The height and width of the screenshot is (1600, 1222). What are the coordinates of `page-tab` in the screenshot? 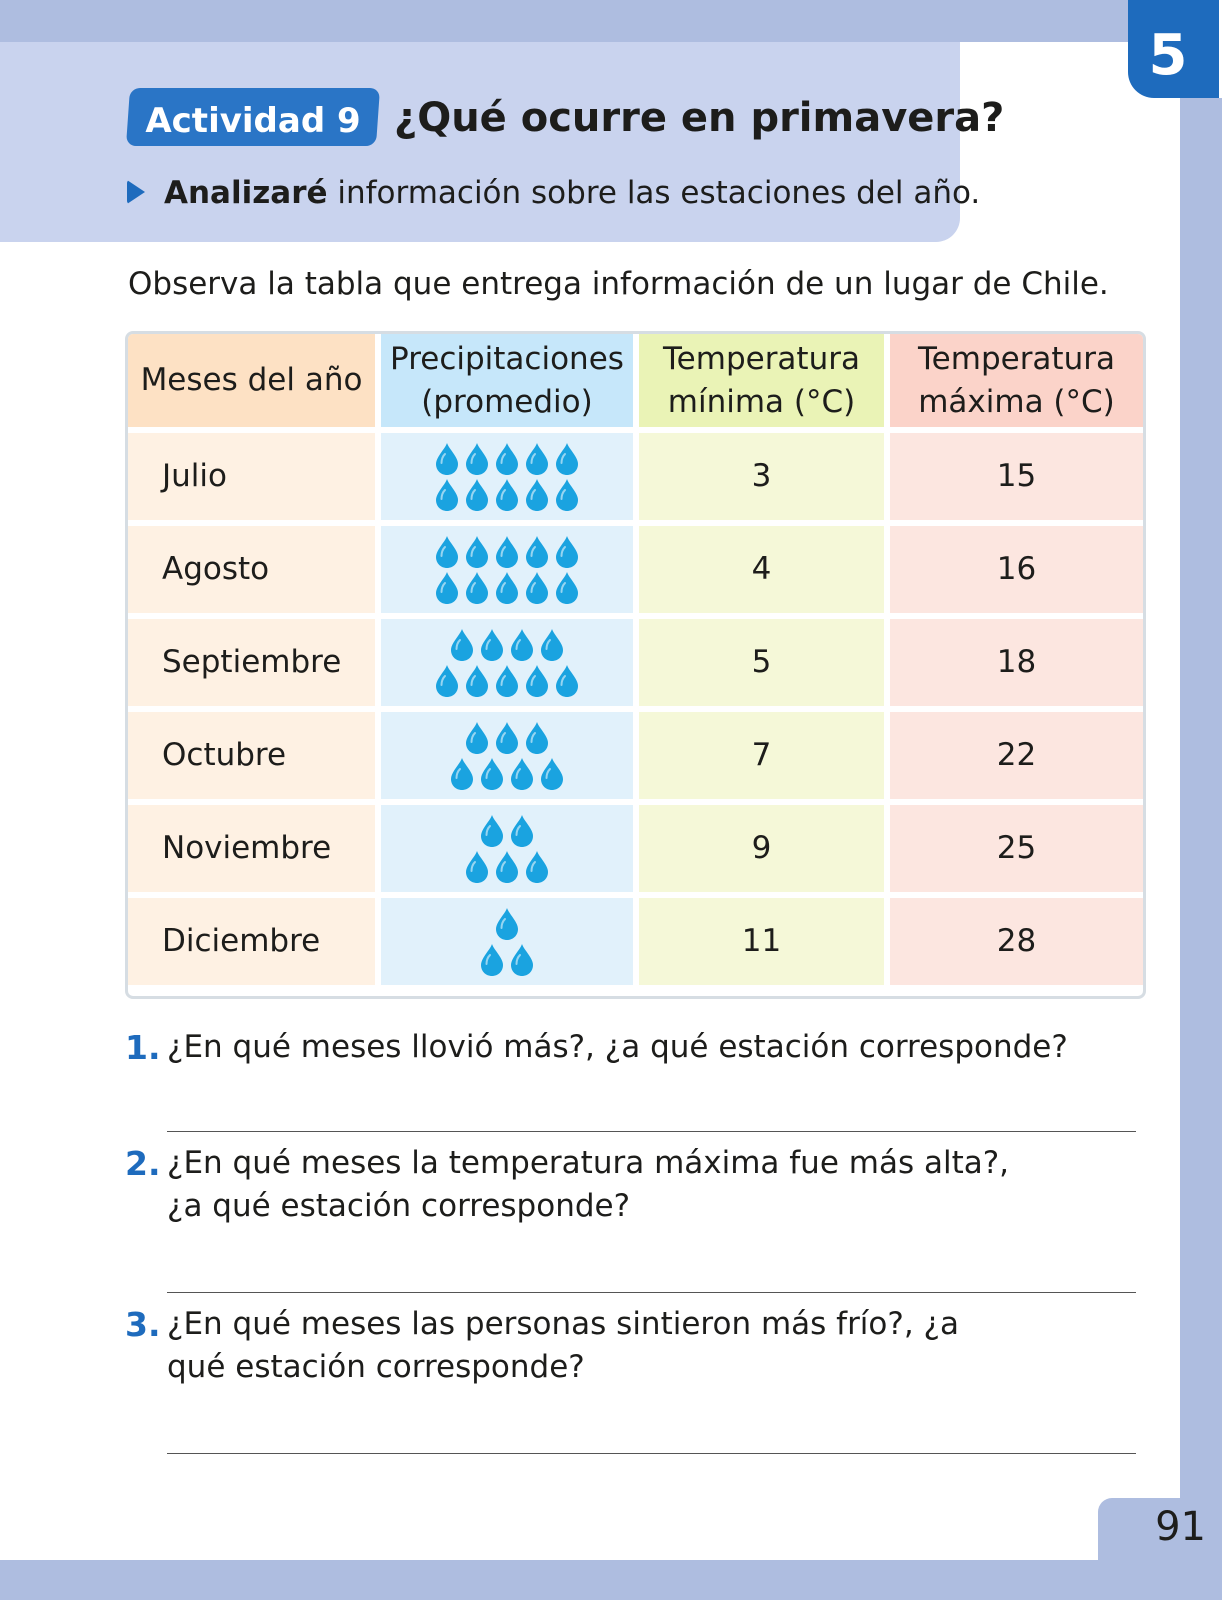 It's located at (1160, 1529).